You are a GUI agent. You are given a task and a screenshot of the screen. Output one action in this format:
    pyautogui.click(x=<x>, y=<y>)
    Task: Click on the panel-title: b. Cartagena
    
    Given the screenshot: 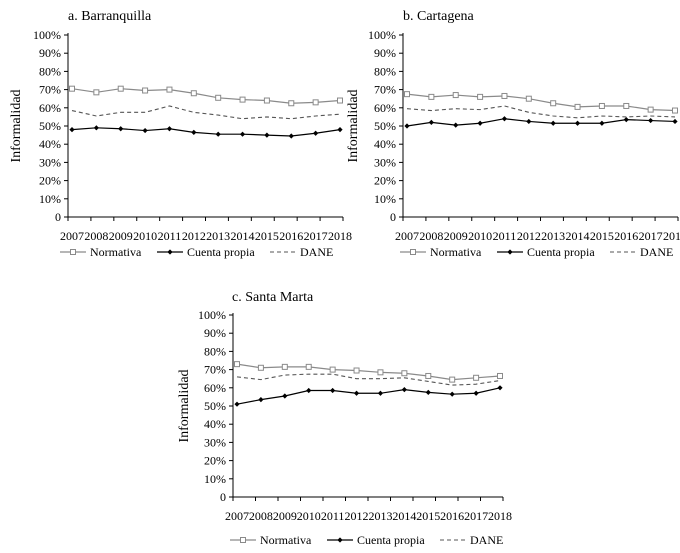 What is the action you would take?
    pyautogui.click(x=439, y=16)
    